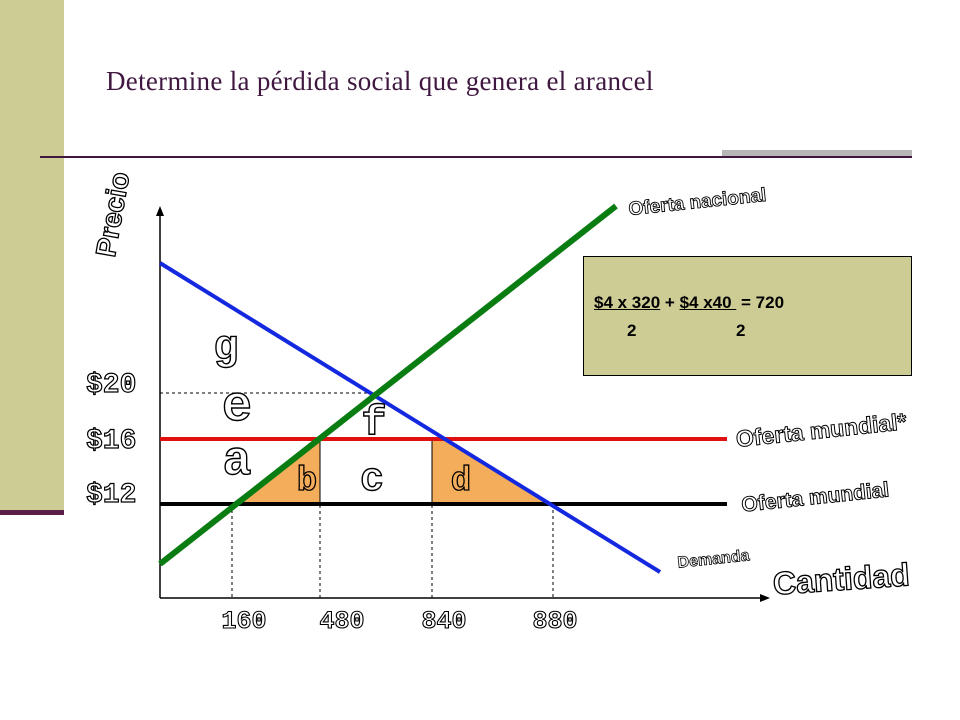  I want to click on formula-numerator-line: $4 x 320 + $4 x40 = 720, so click(689, 303).